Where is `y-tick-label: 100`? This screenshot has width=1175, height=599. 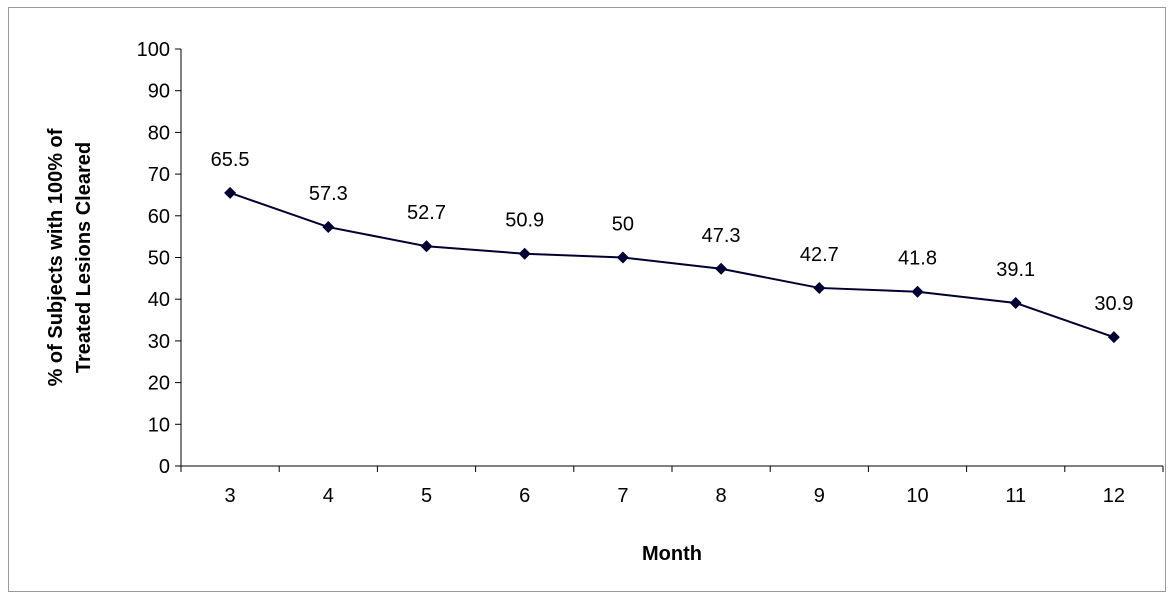 y-tick-label: 100 is located at coordinates (153, 50).